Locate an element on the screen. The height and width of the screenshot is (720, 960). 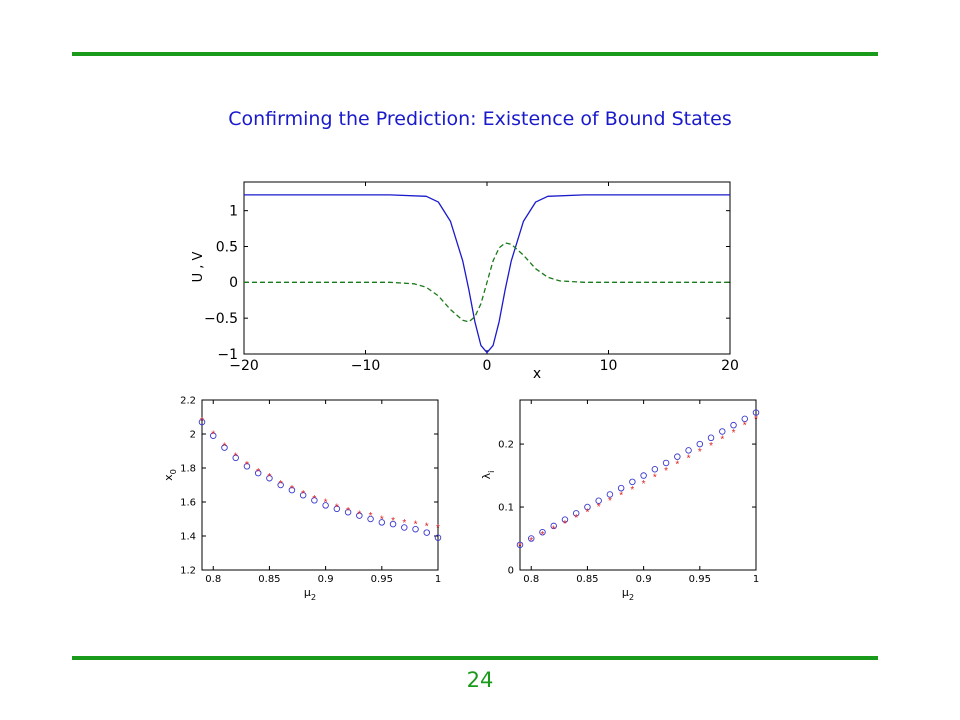
y-axis-label-subscript: i is located at coordinates (491, 472).